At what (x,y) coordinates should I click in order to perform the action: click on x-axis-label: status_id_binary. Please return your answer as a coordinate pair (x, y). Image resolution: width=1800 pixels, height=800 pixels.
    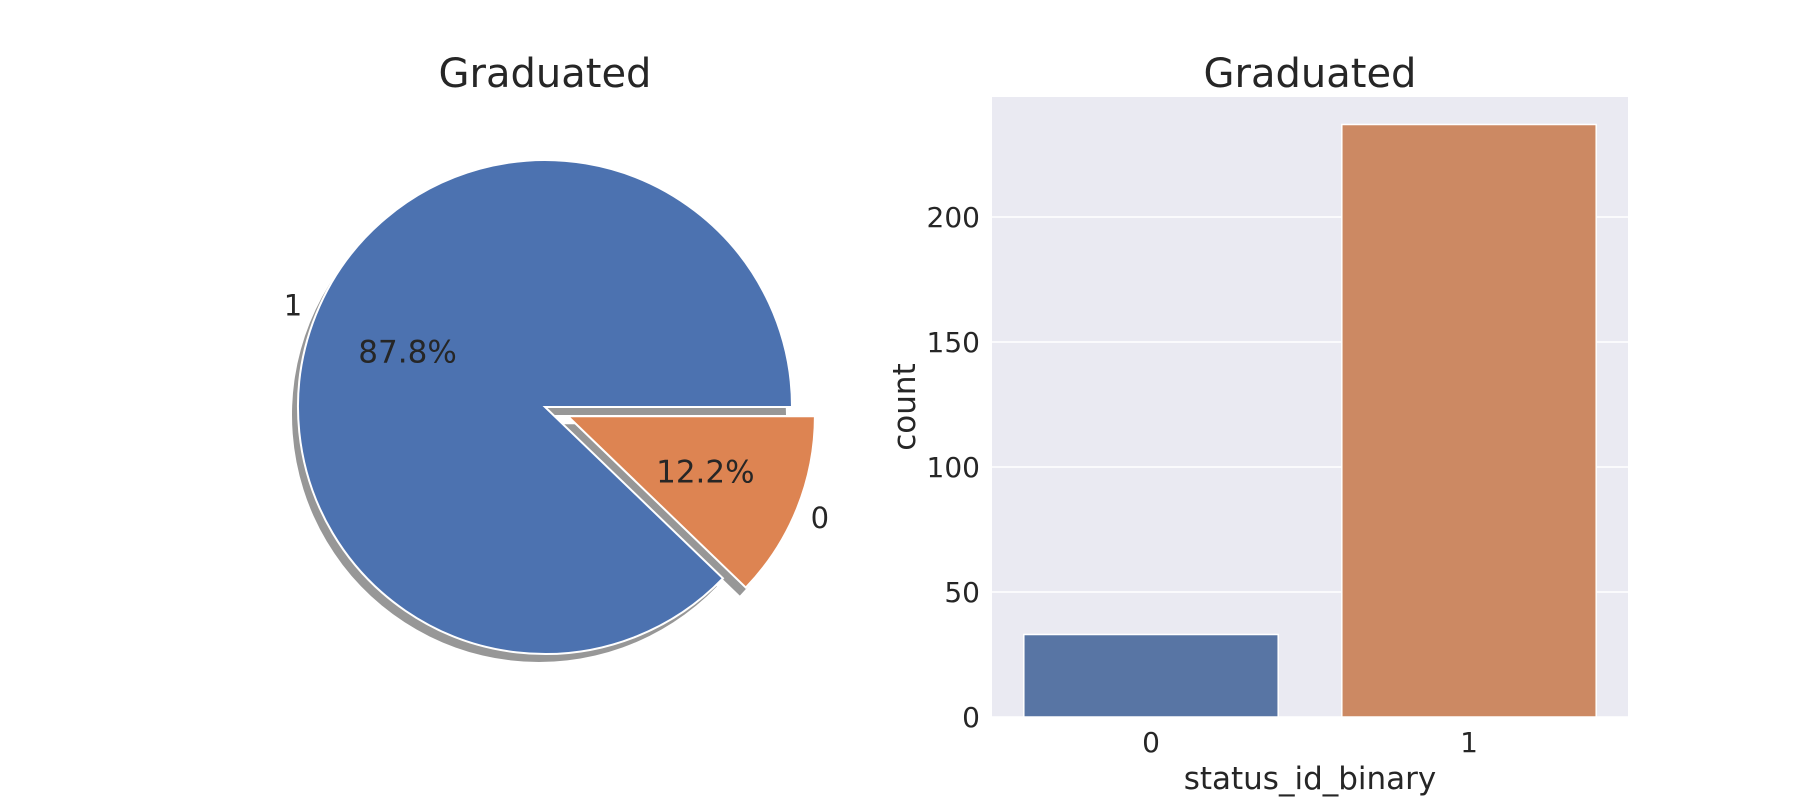
    Looking at the image, I should click on (1310, 779).